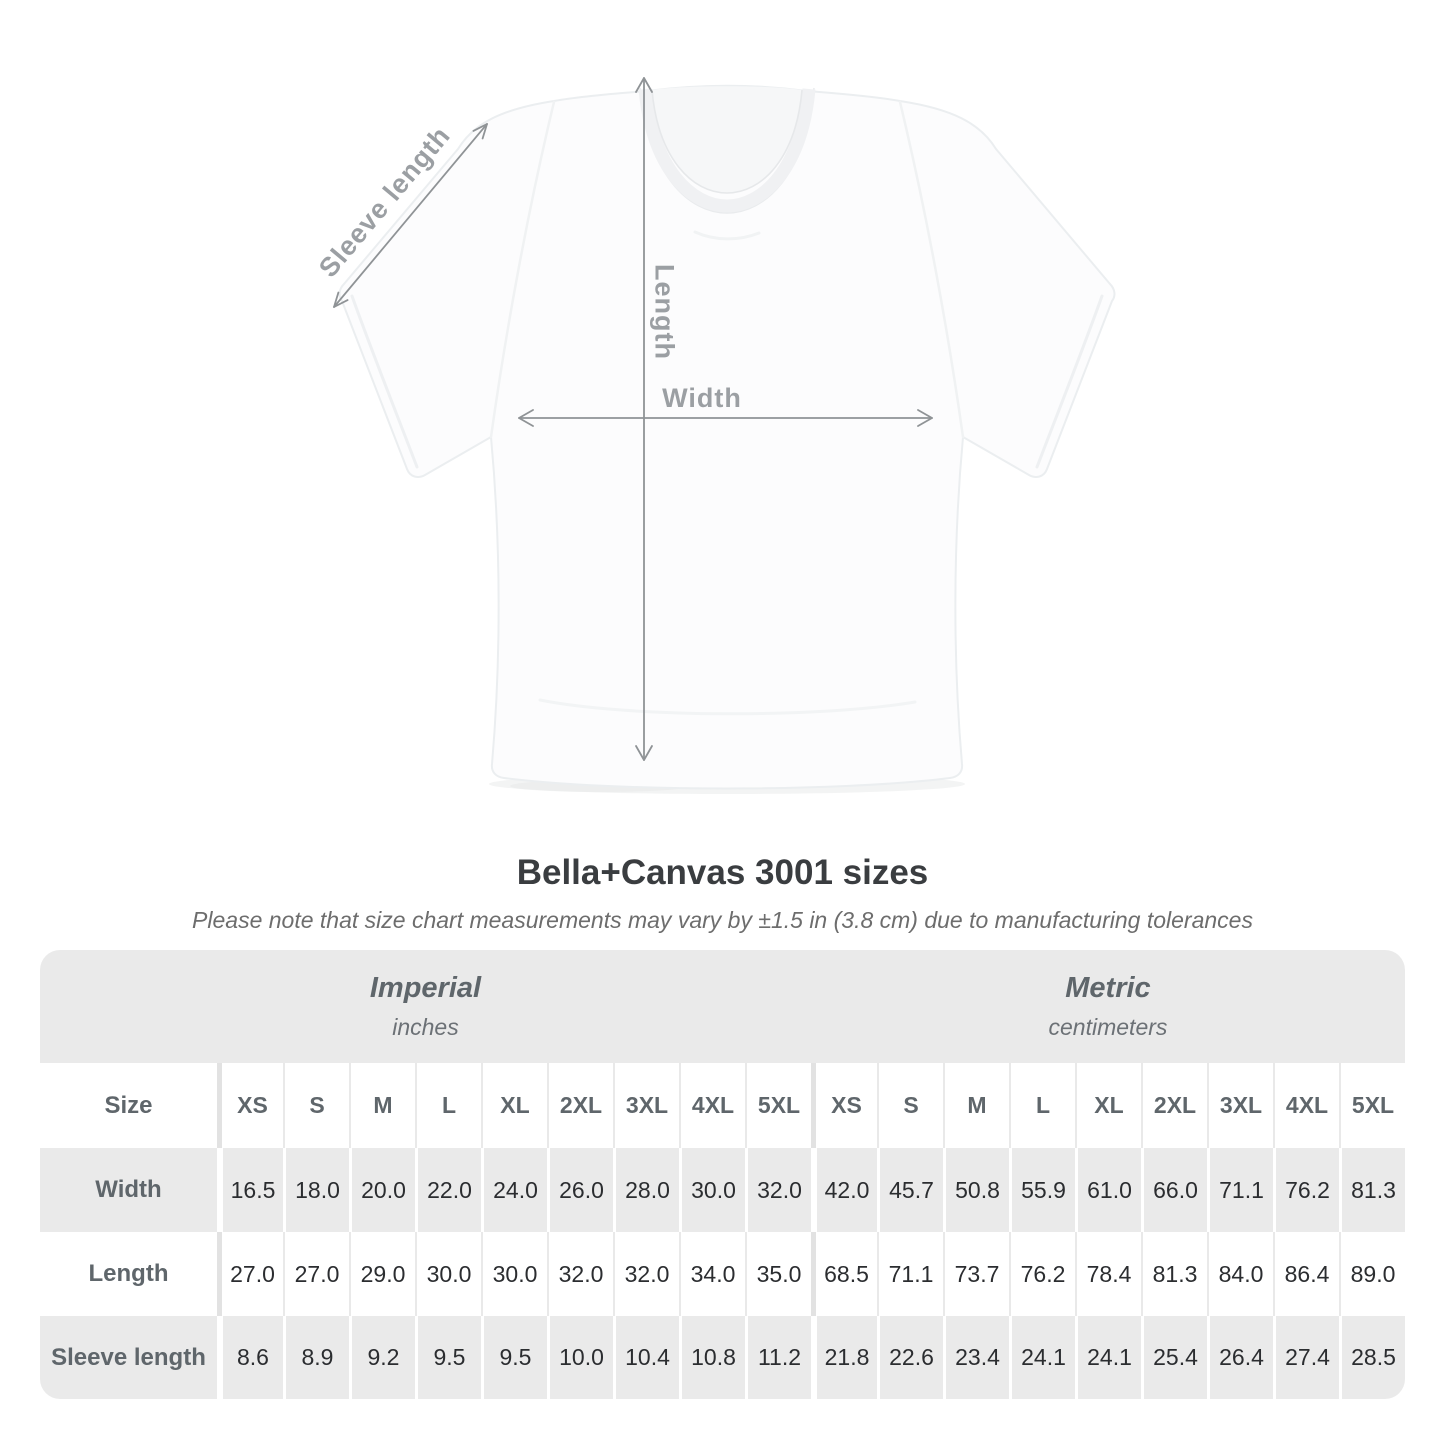 The image size is (1445, 1445). I want to click on metric-measurement-cell: 78.4, so click(1108, 1274).